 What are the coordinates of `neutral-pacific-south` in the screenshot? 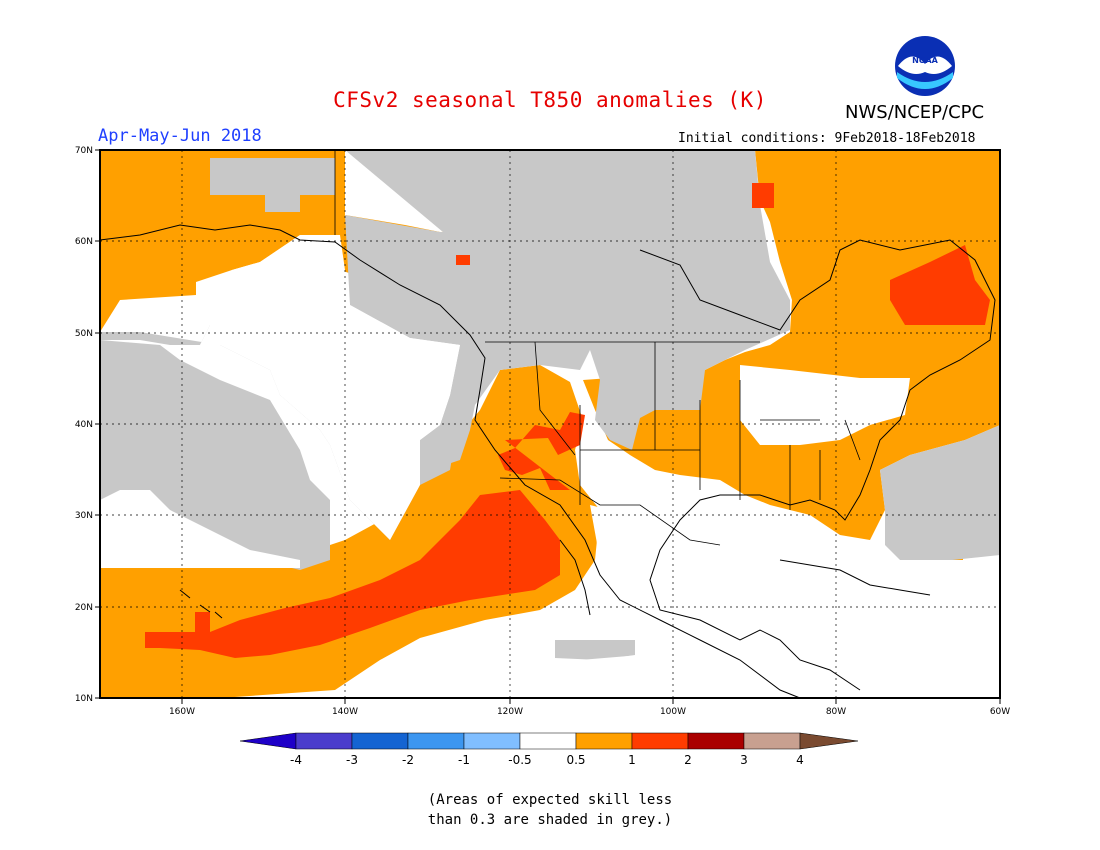 It's located at (200, 536).